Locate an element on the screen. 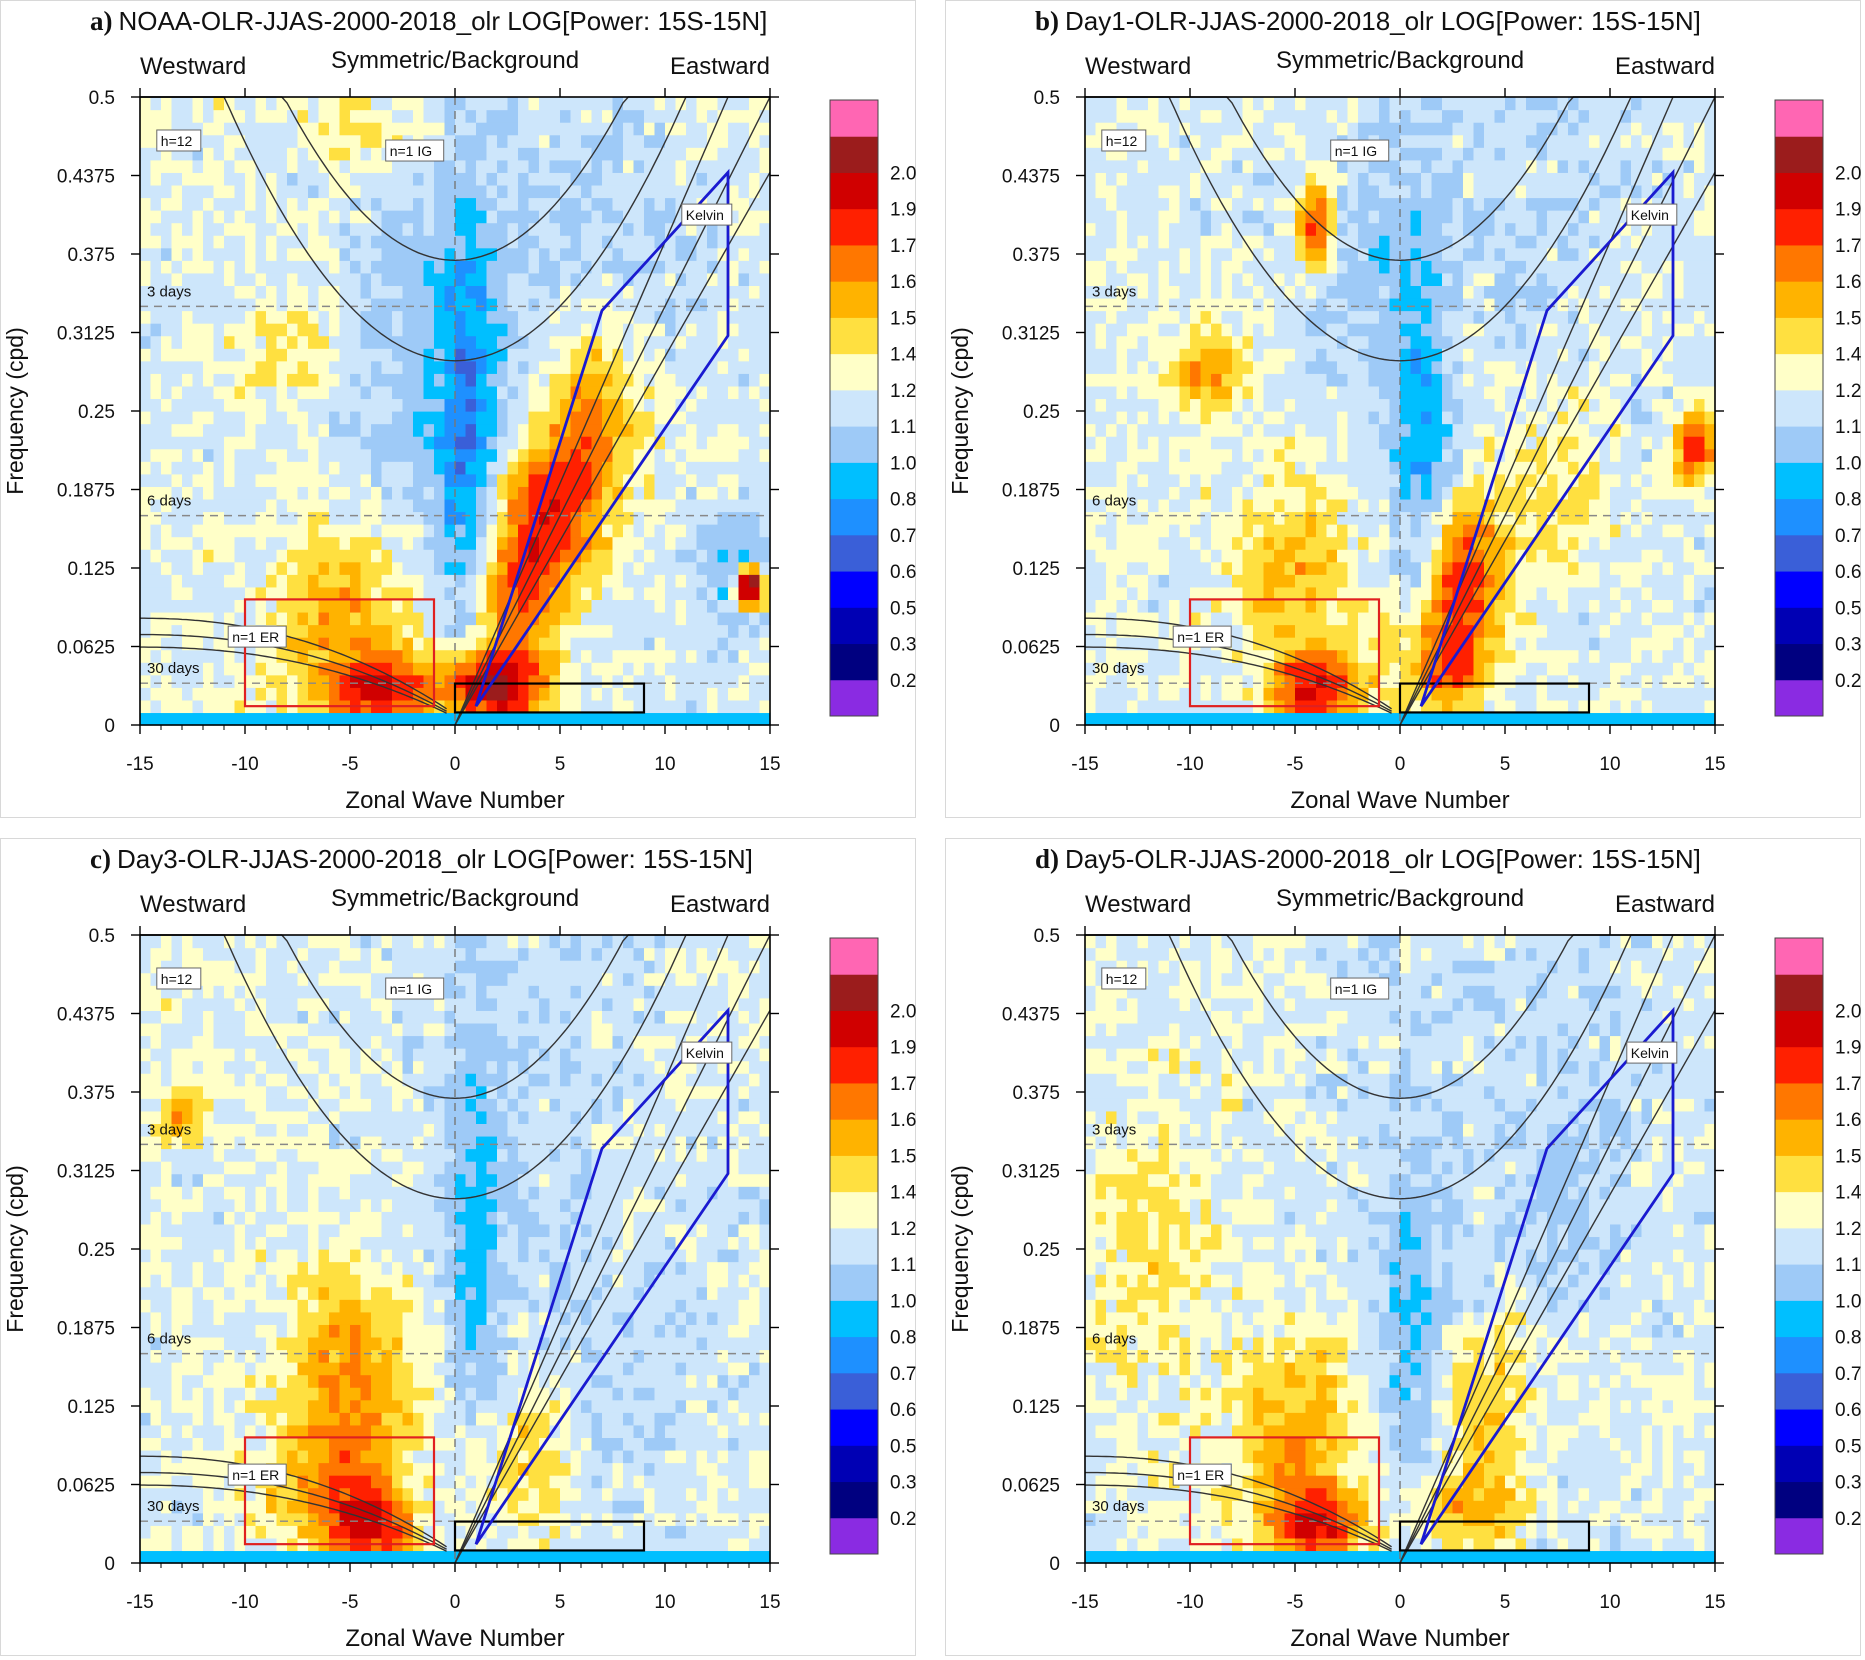  colorbar-swatch is located at coordinates (854, 589).